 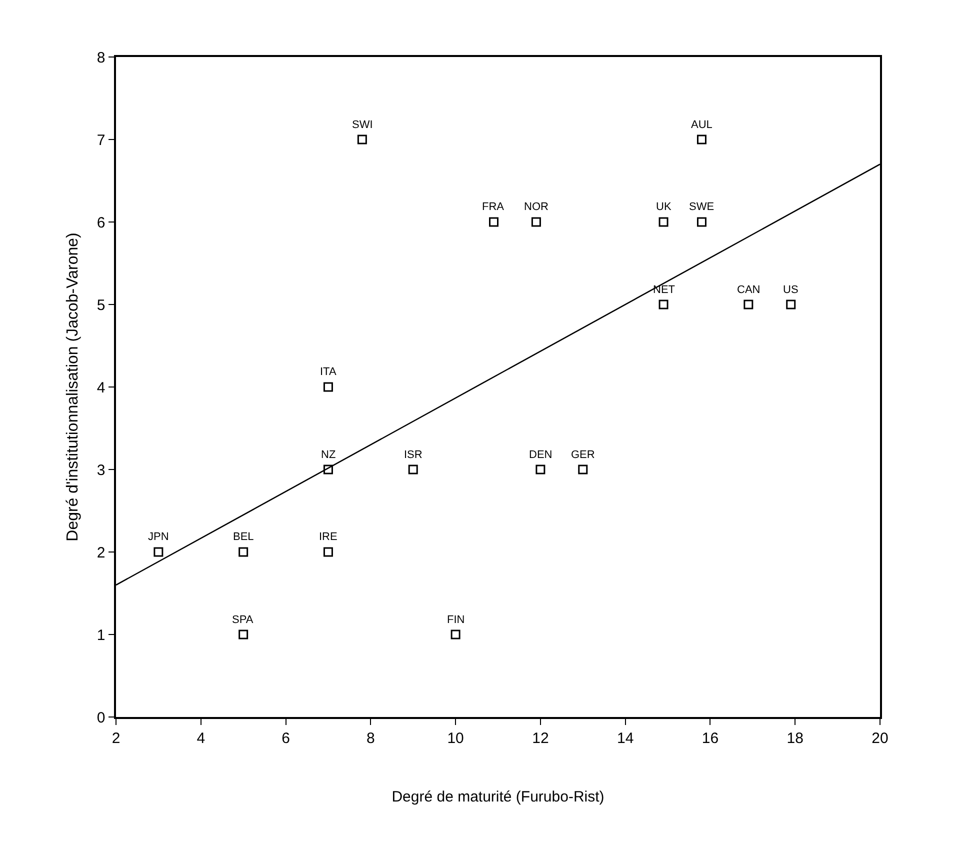 What do you see at coordinates (701, 125) in the screenshot?
I see `annotation: AUL` at bounding box center [701, 125].